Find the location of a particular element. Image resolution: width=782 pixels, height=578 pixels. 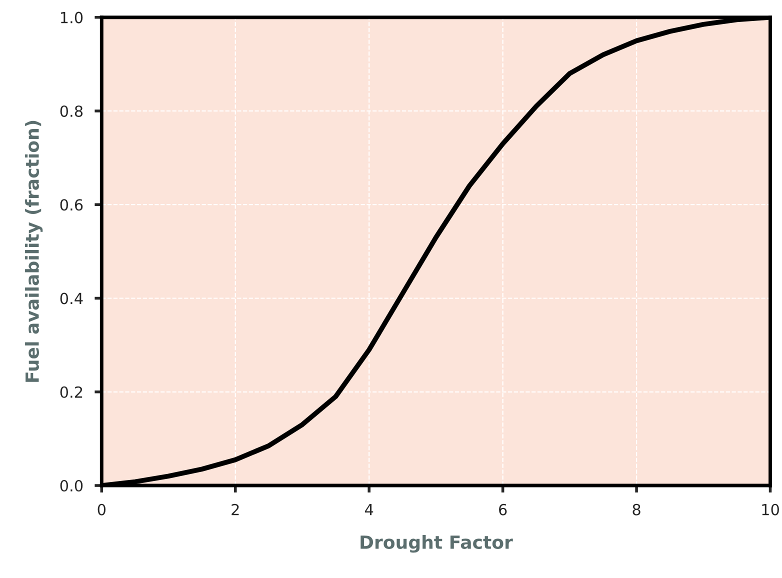

y-tick-label: 0.0 is located at coordinates (71, 486).